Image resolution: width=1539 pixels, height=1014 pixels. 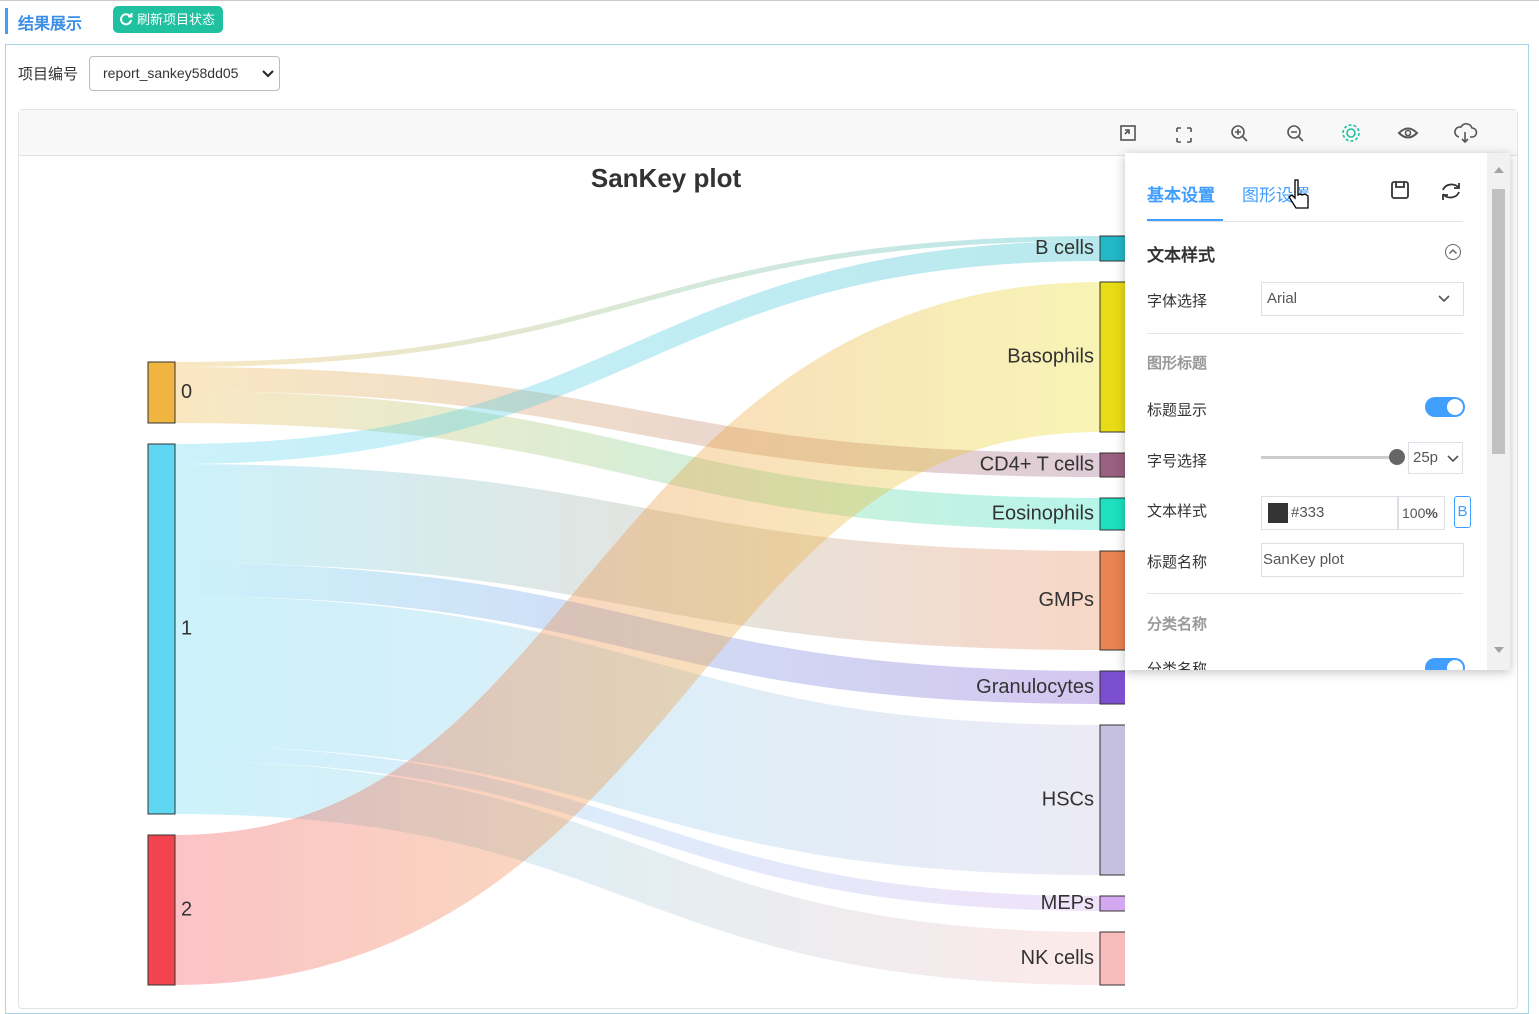 I want to click on font-size-value: 25p, so click(x=1426, y=457).